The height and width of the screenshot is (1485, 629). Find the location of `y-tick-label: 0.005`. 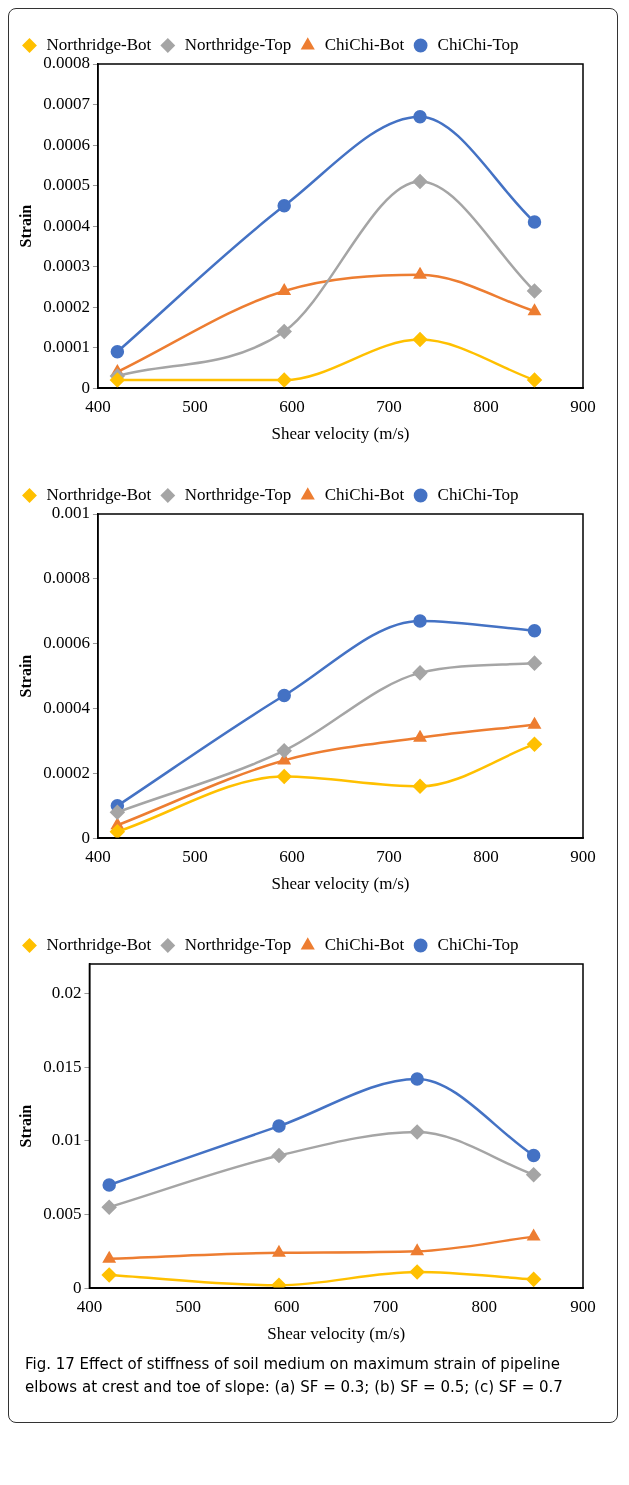

y-tick-label: 0.005 is located at coordinates (62, 1213).